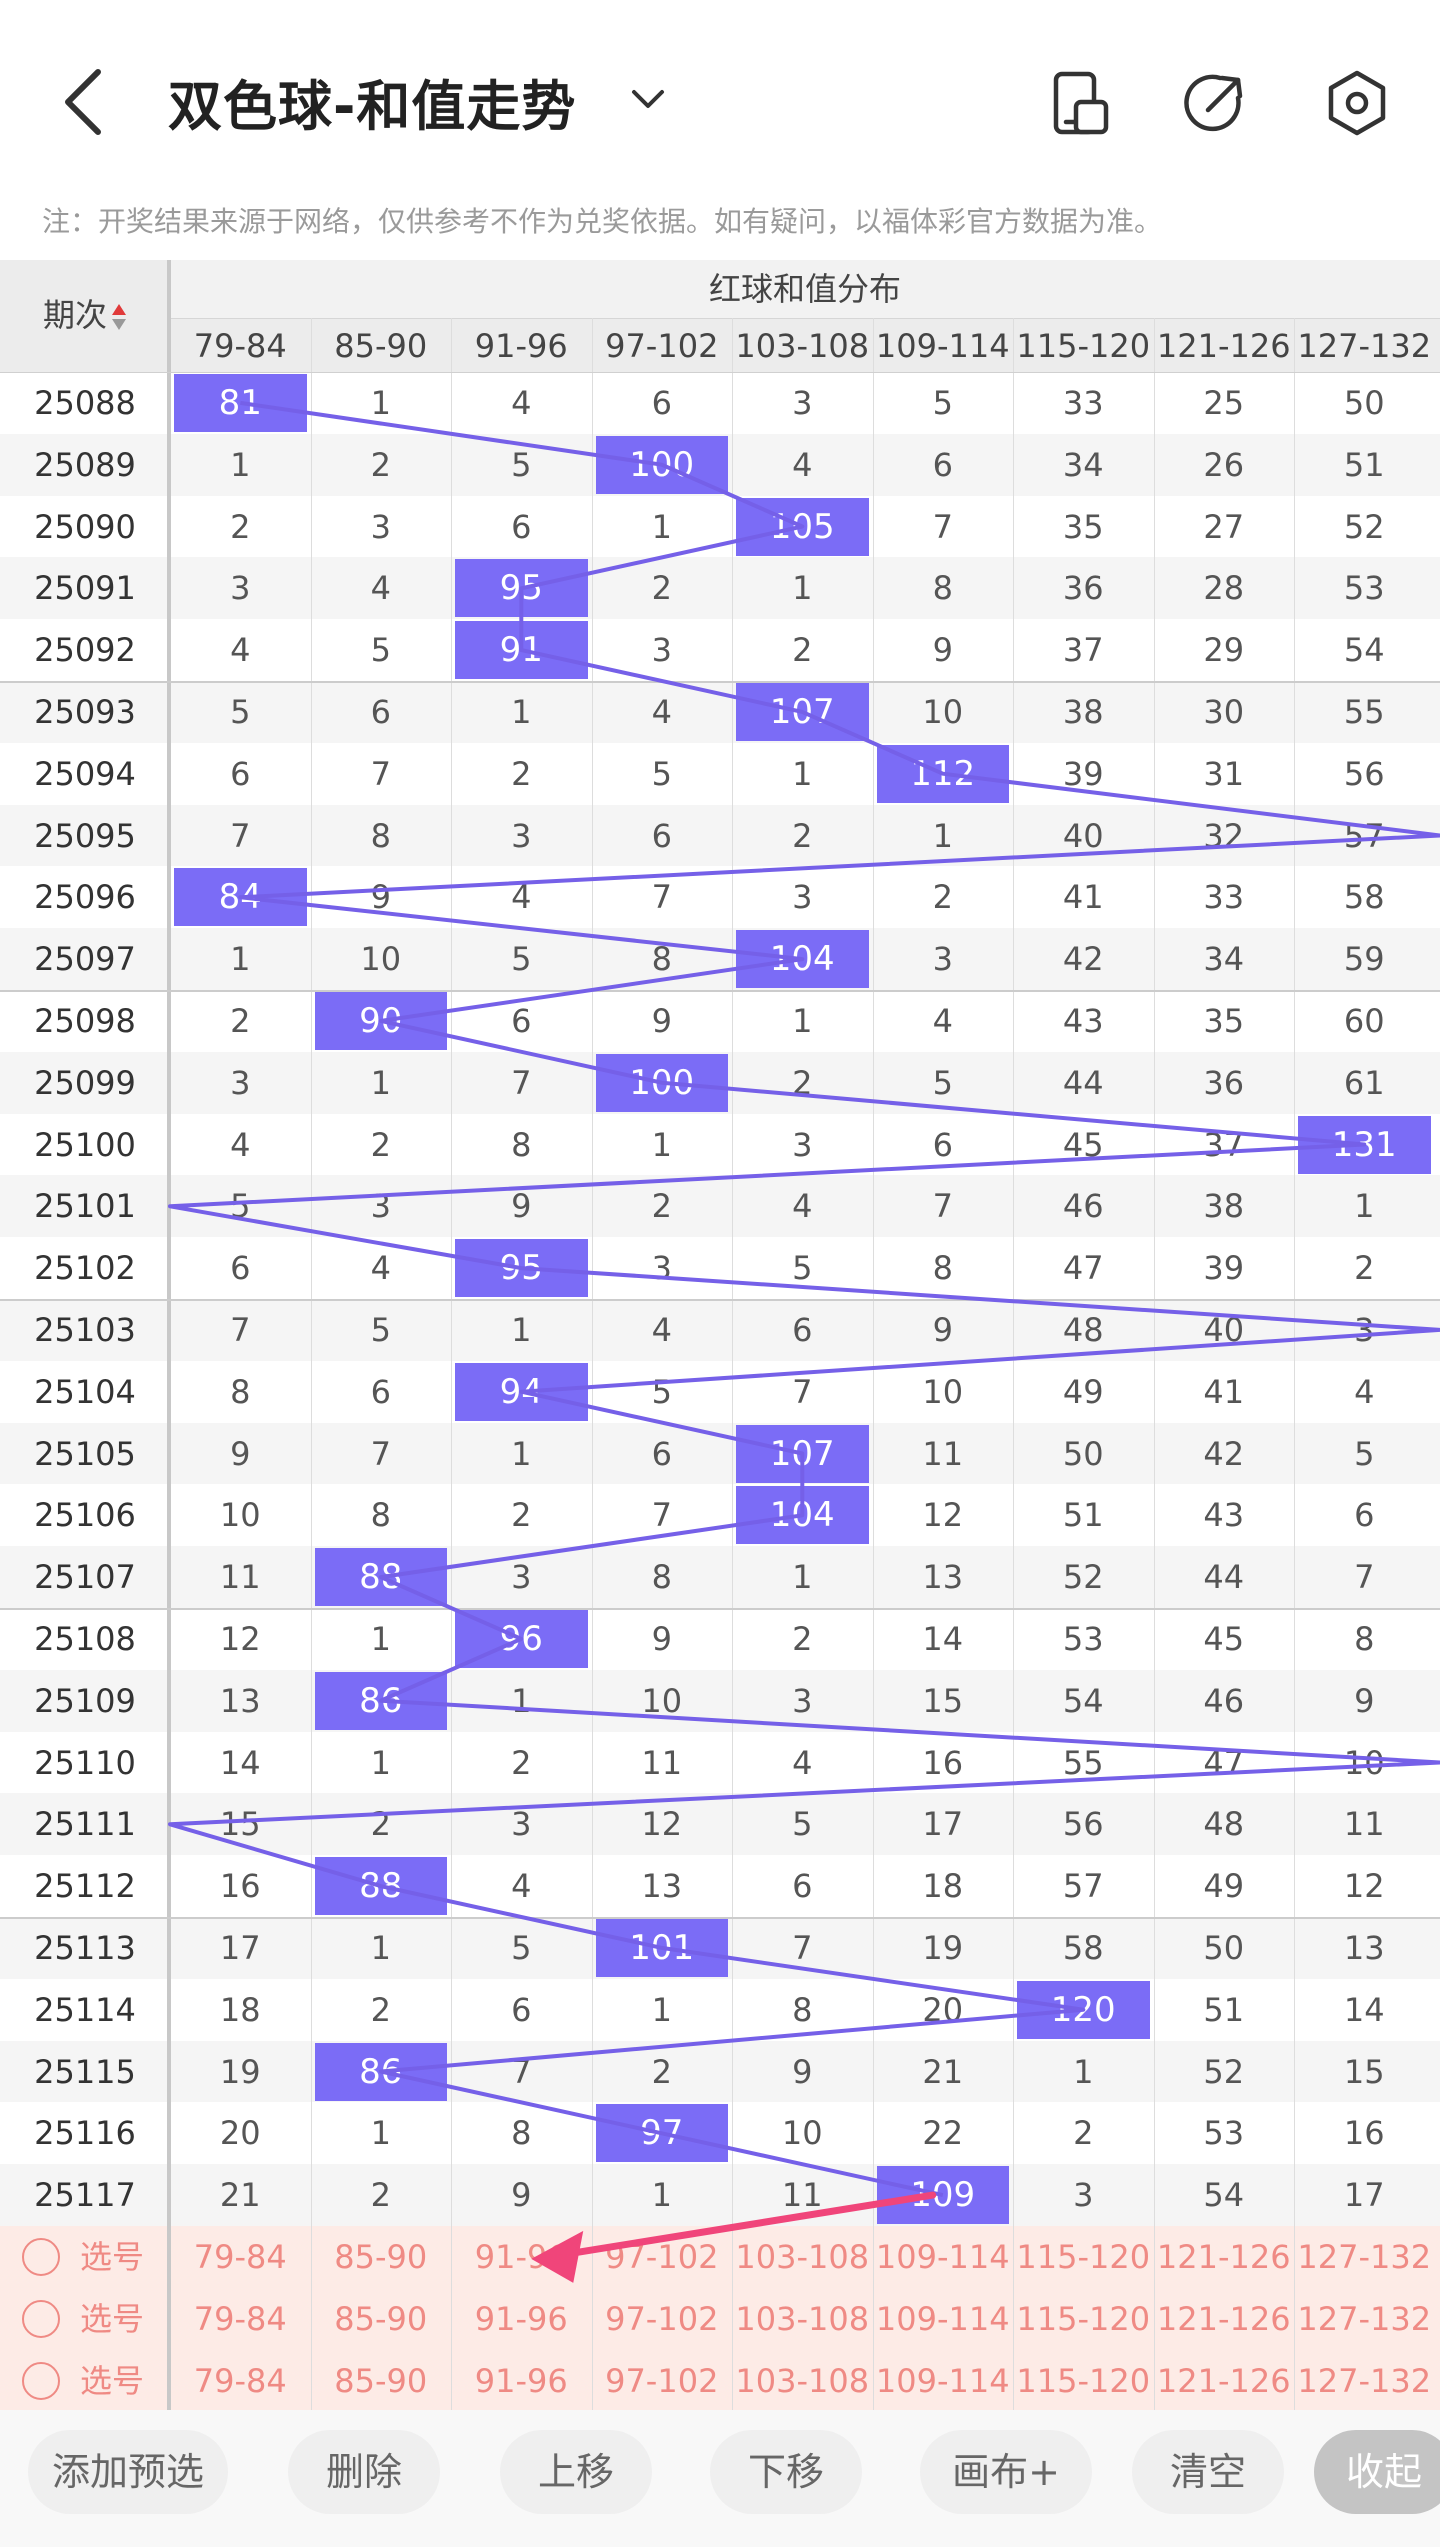 The height and width of the screenshot is (2547, 1440). I want to click on issue-cell: 25092, so click(85, 650).